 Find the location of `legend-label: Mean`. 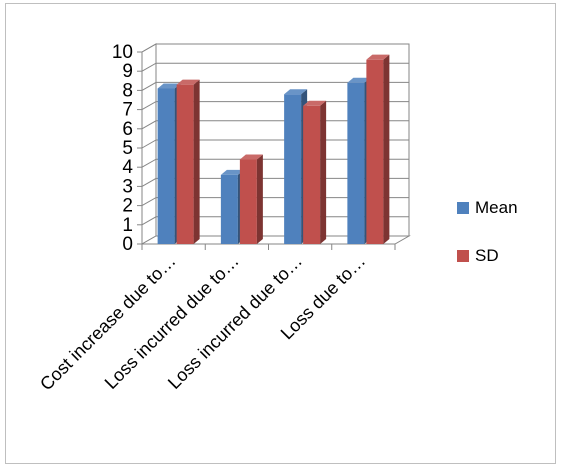

legend-label: Mean is located at coordinates (496, 207).